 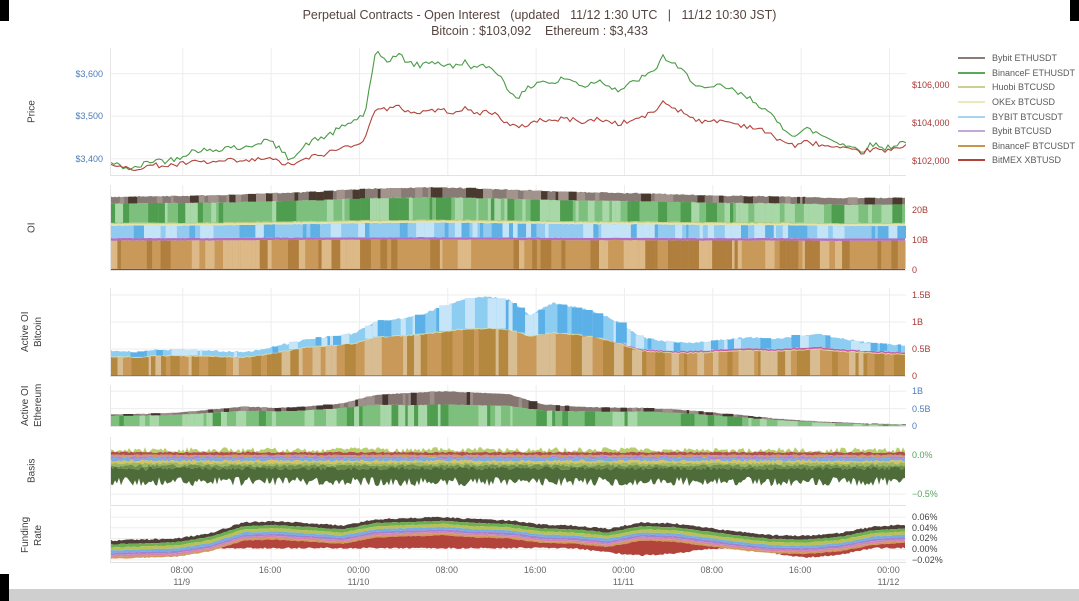 What do you see at coordinates (931, 122) in the screenshot?
I see `price-ytick-right: $104,000` at bounding box center [931, 122].